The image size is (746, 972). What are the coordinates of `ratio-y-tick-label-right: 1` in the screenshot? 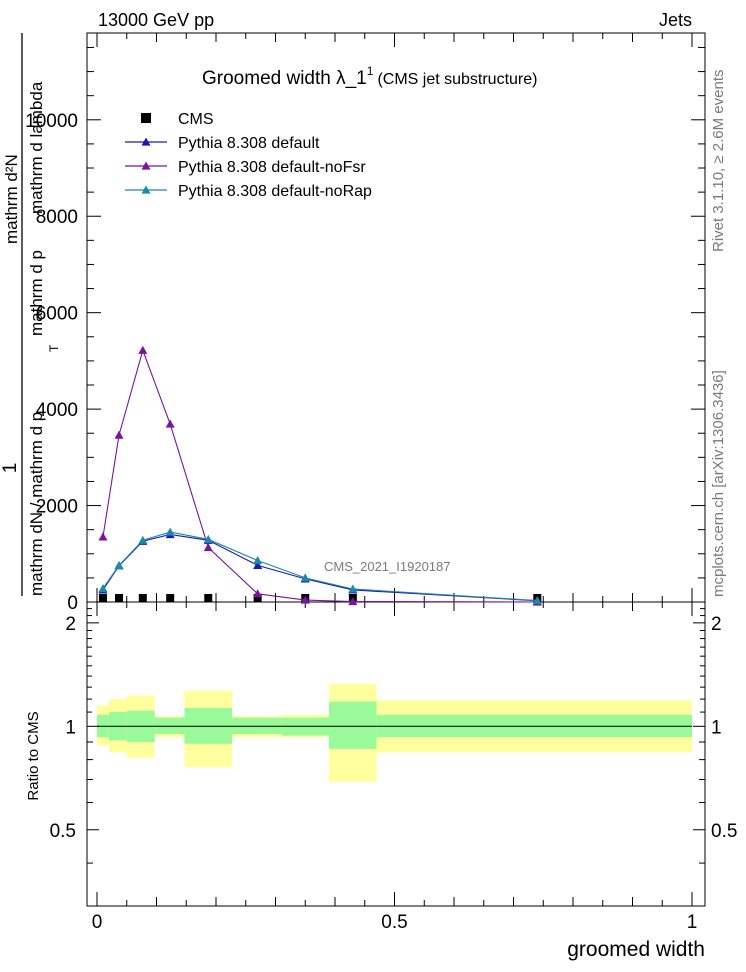 It's located at (716, 727).